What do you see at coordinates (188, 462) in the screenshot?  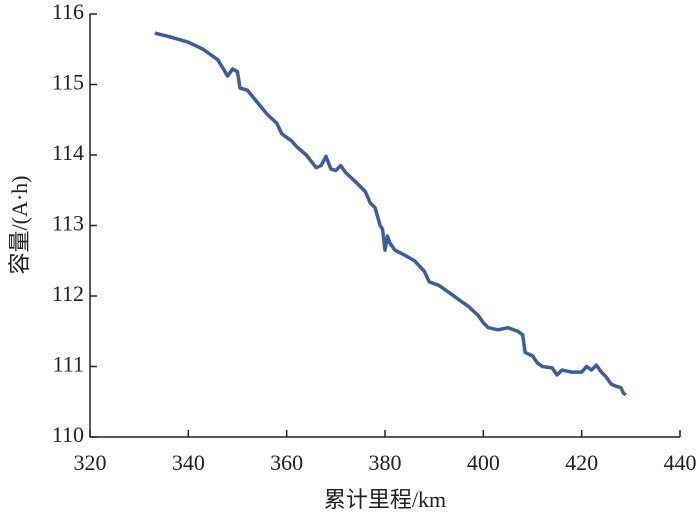 I see `x-tick-label: 340` at bounding box center [188, 462].